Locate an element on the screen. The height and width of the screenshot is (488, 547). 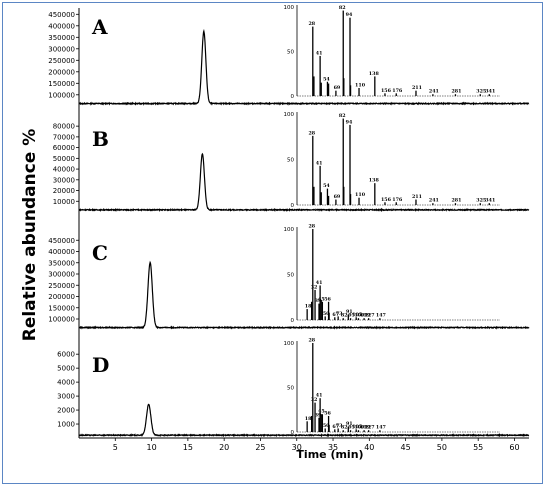
spectrum-peak-label: 56 is located at coordinates (327, 413).